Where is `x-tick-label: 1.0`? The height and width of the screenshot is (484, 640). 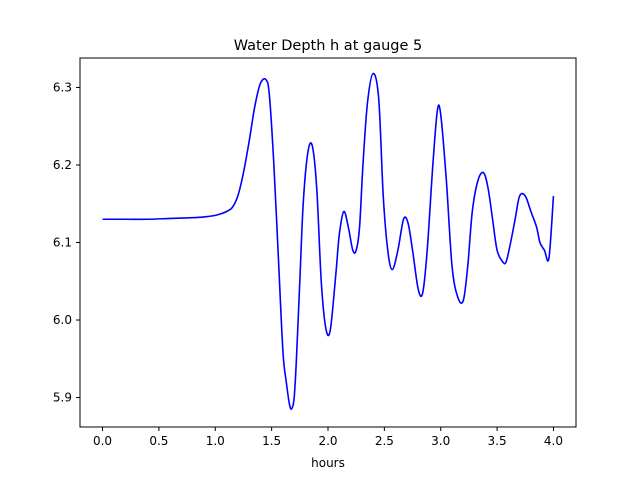 x-tick-label: 1.0 is located at coordinates (215, 441).